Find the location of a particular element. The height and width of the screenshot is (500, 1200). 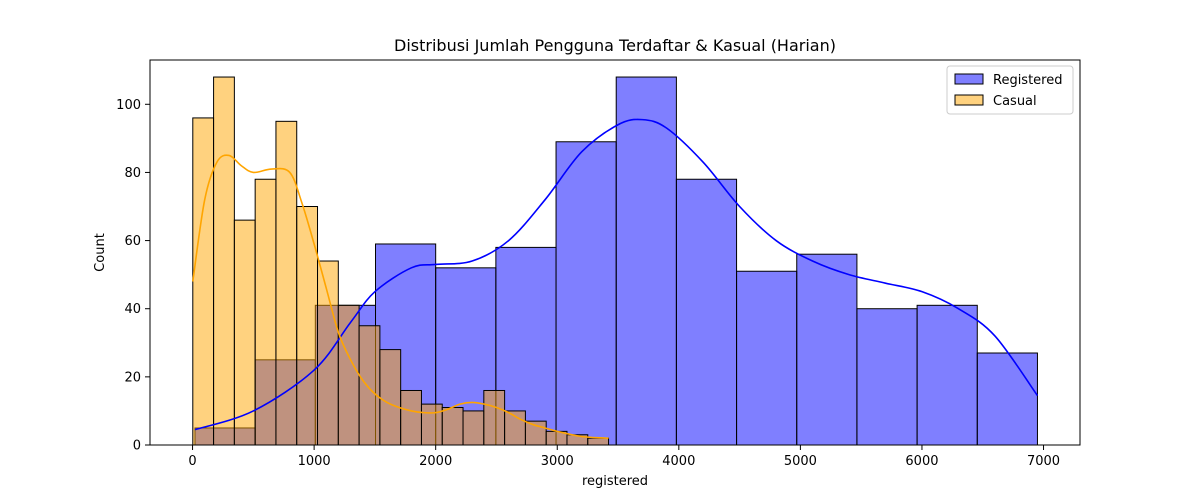

y-tick-label: 60 is located at coordinates (132, 241).